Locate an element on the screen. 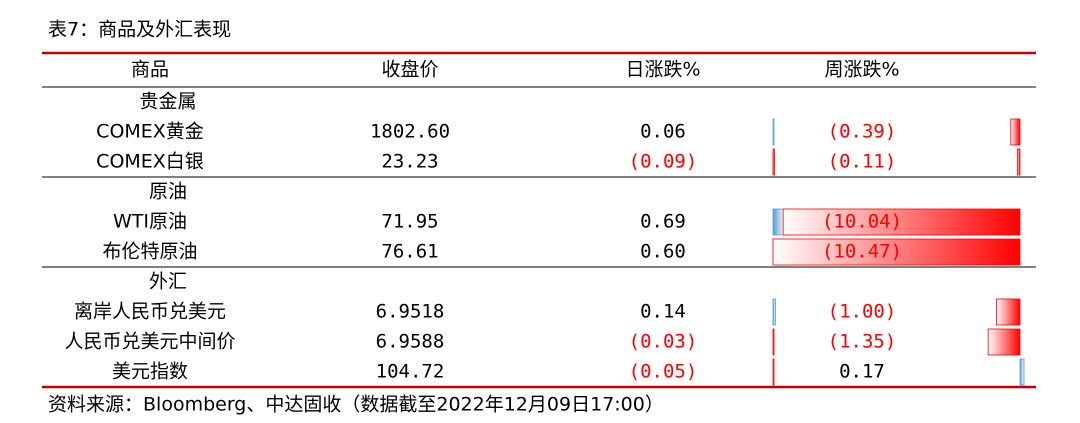 This screenshot has height=423, width=1080. daily-change: (0.09) is located at coordinates (663, 162).